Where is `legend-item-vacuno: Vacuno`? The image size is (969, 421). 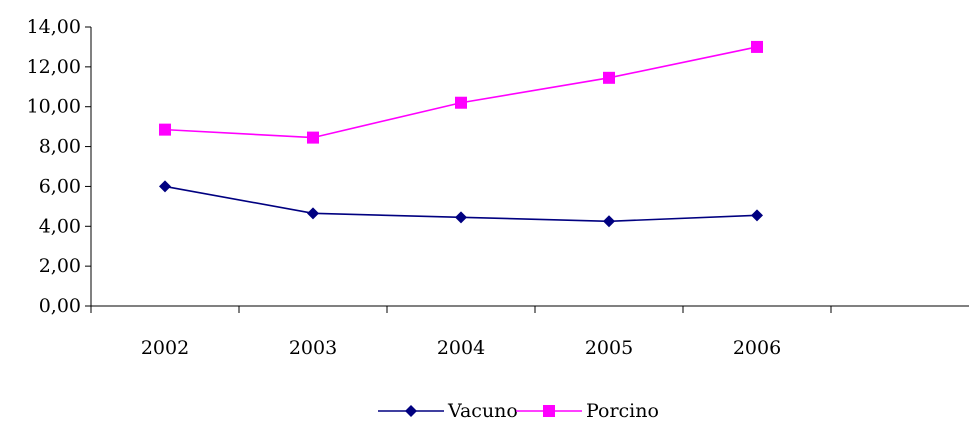 legend-item-vacuno: Vacuno is located at coordinates (448, 410).